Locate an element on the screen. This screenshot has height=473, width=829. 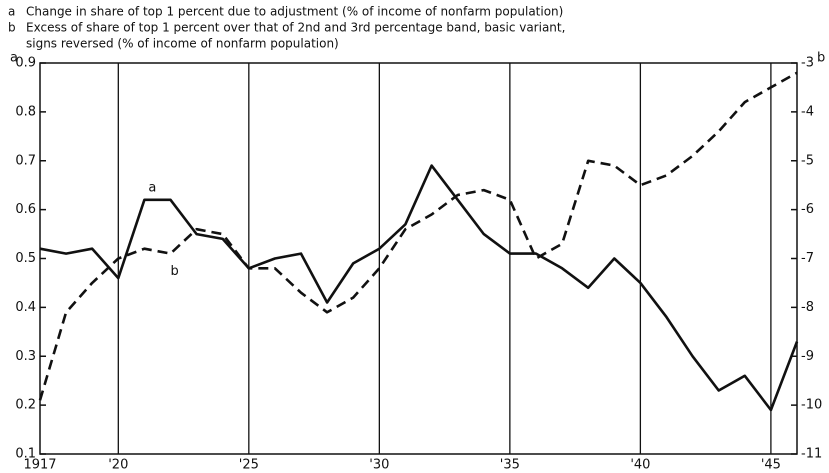
y2-tick-label: -8 is located at coordinates (807, 307).